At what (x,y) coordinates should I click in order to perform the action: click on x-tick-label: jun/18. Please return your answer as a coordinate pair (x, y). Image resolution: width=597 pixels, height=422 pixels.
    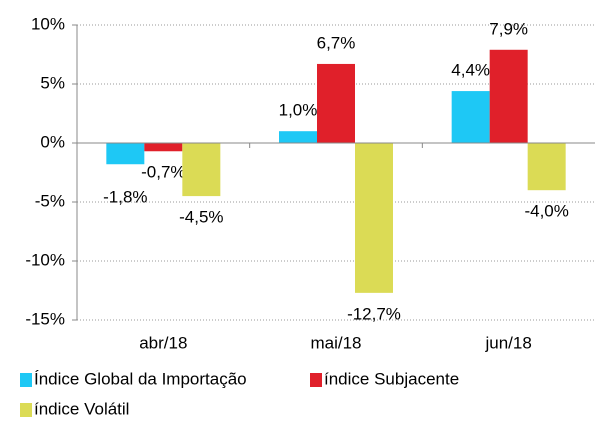
    Looking at the image, I should click on (508, 342).